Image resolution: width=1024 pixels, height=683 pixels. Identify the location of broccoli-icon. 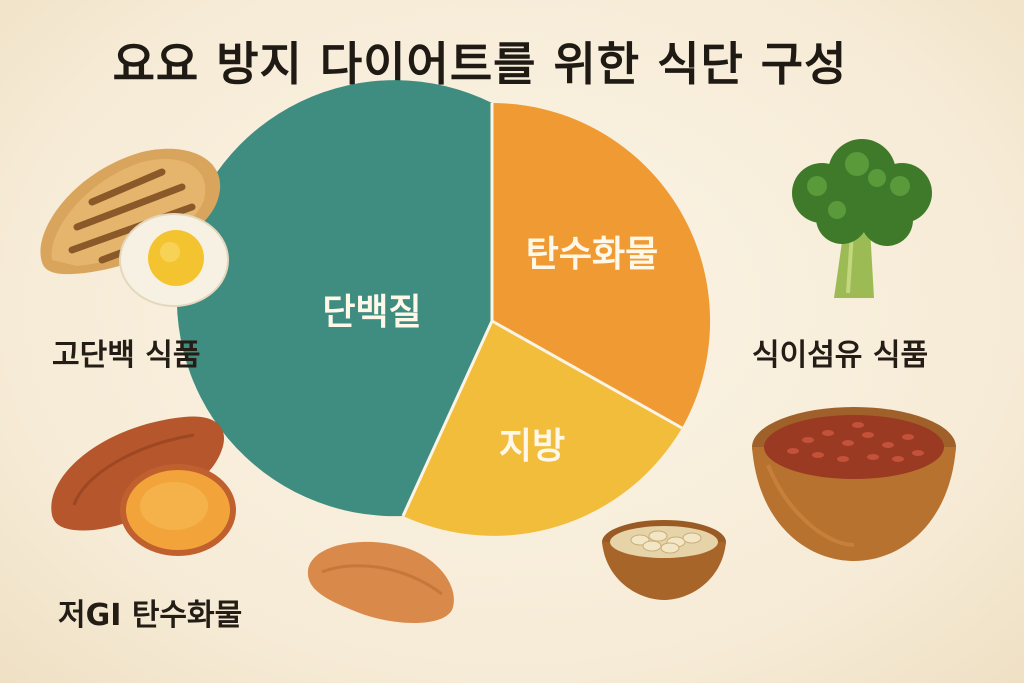
(862, 223).